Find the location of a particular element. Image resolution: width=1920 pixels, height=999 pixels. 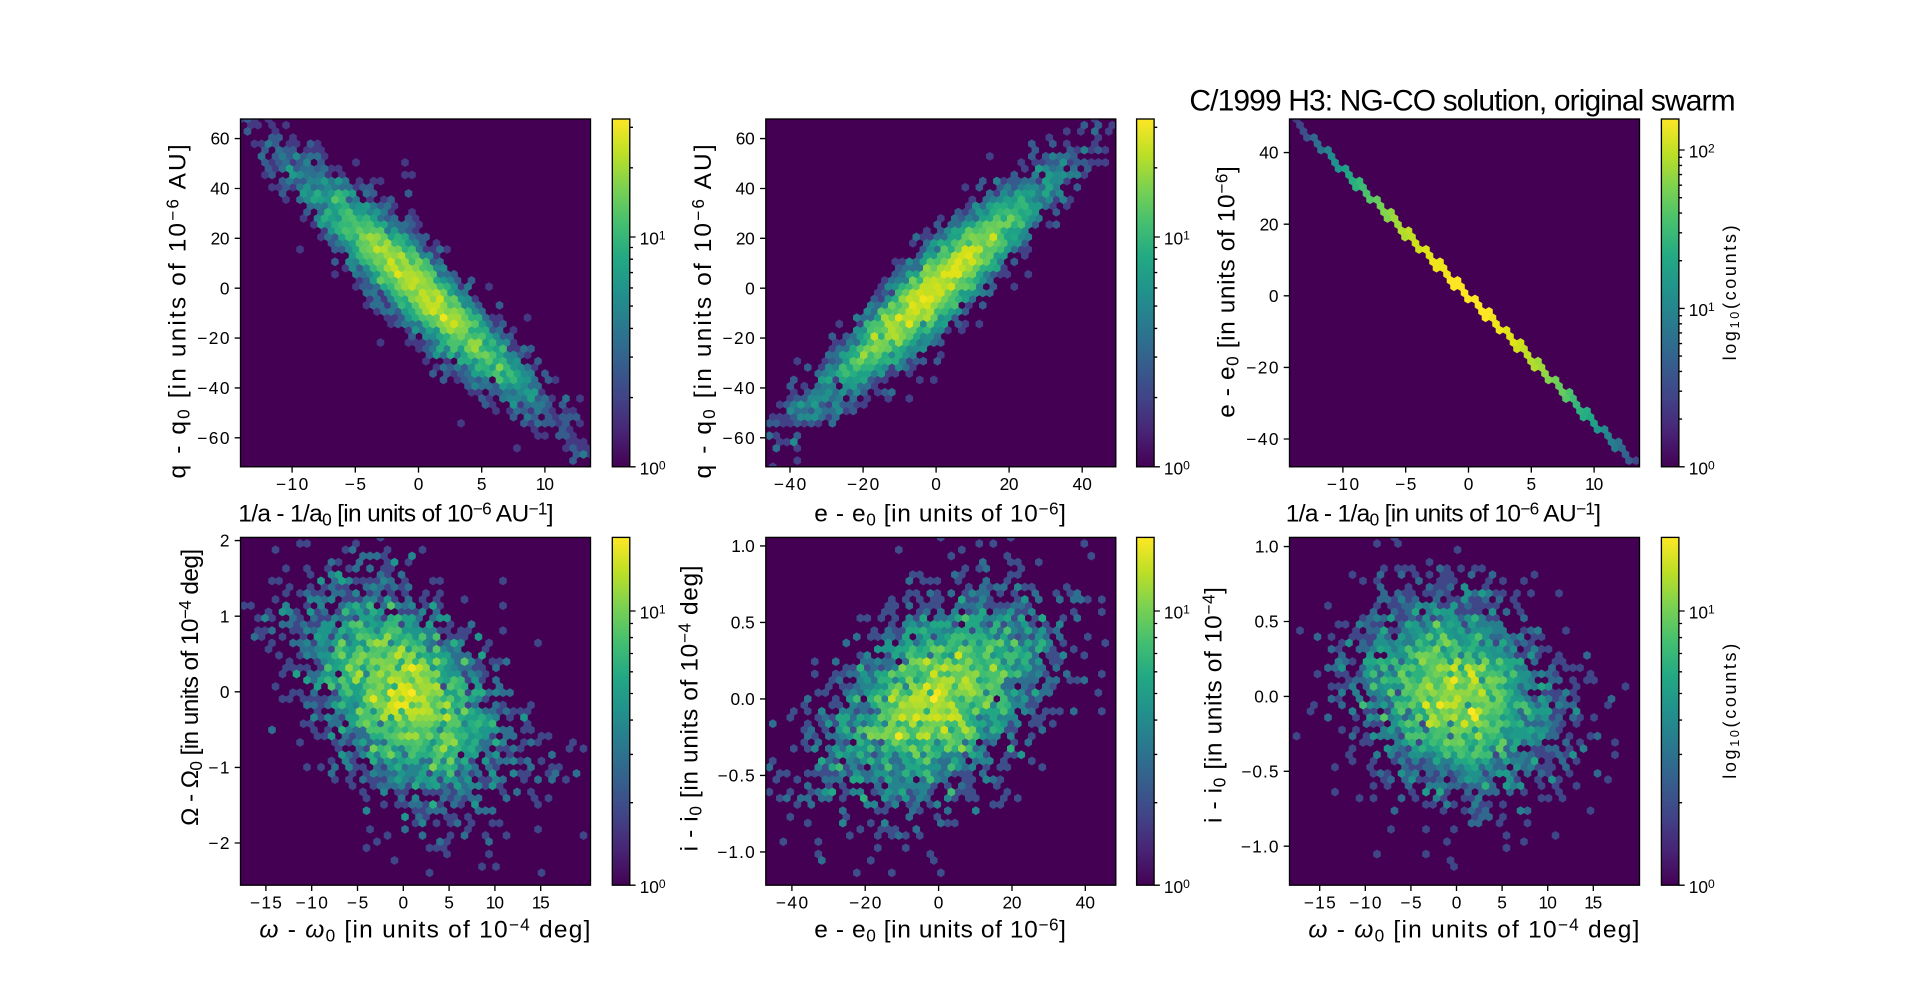

svg-text: i - i0 [in units of 10−4 deg] is located at coordinates (689, 708).